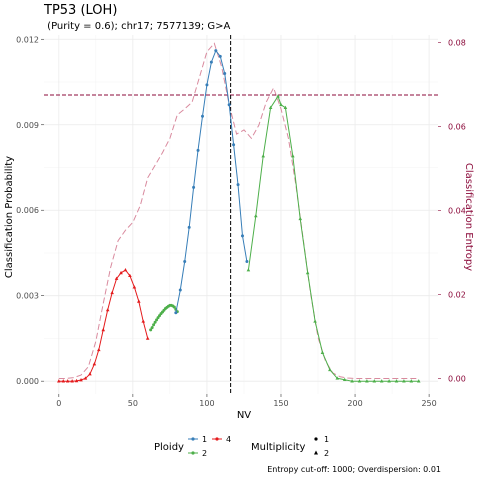 The image size is (480, 480). What do you see at coordinates (204, 439) in the screenshot?
I see `legend-ploidy-1-label: 1` at bounding box center [204, 439].